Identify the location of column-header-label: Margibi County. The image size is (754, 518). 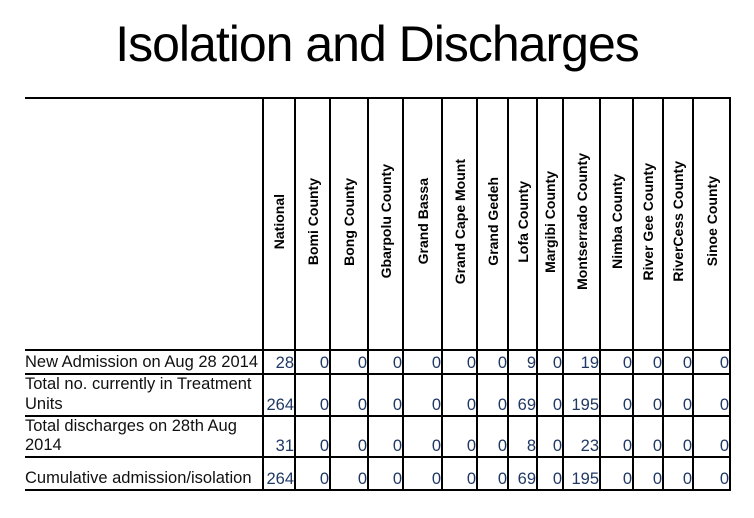
(550, 221).